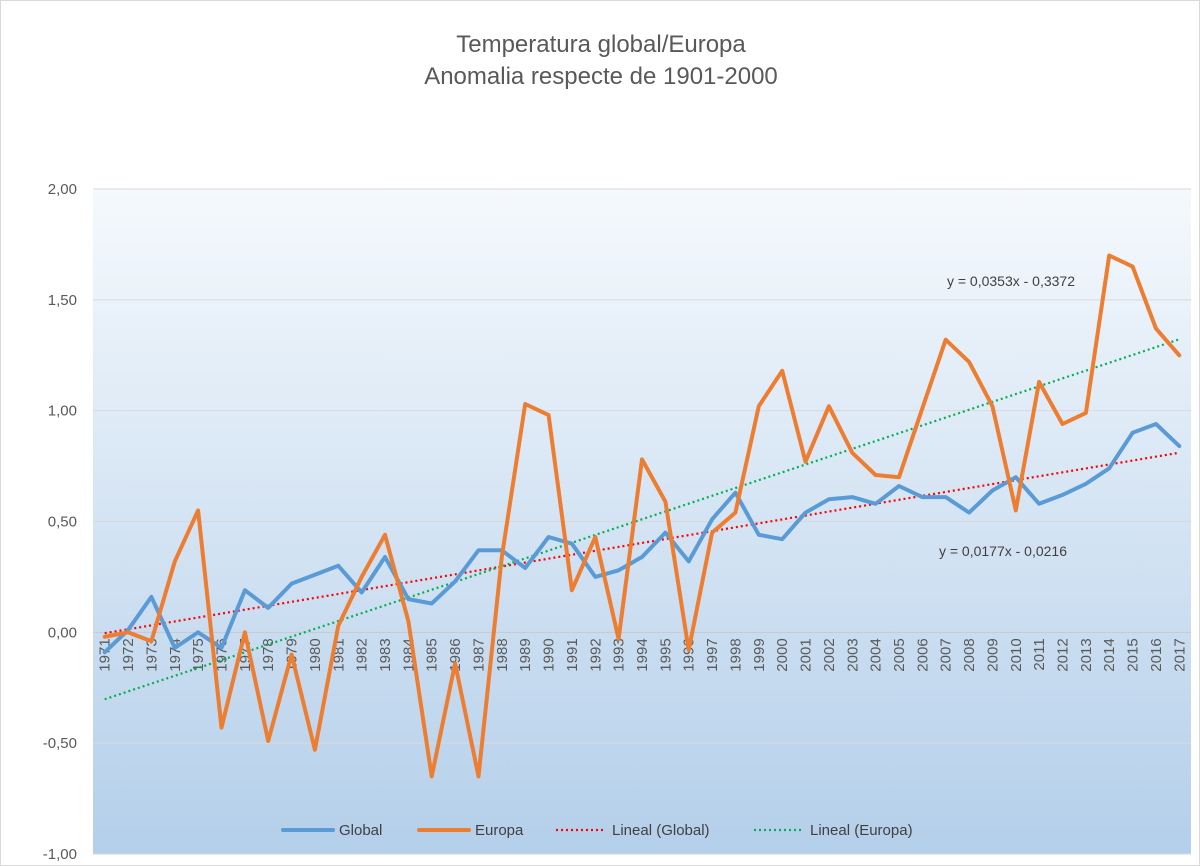 The width and height of the screenshot is (1200, 866). I want to click on chart-subtitle: Anomalia respecte de 1901-2000, so click(601, 76).